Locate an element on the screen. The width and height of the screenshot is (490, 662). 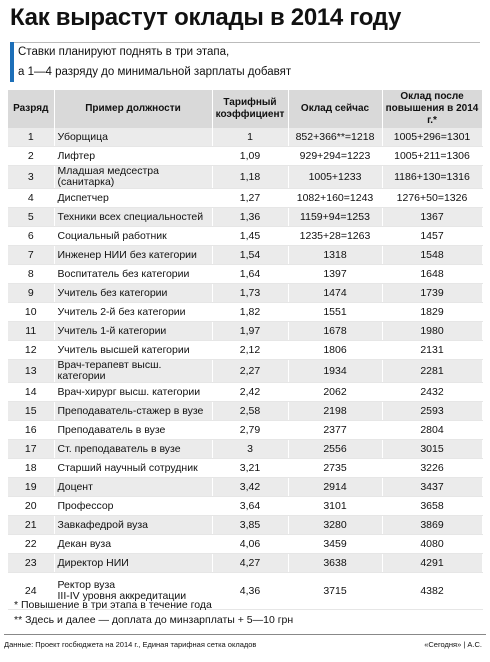
table-row: 10 Учитель 2-й без категории 1,82 1551 1829 is located at coordinates (245, 312).